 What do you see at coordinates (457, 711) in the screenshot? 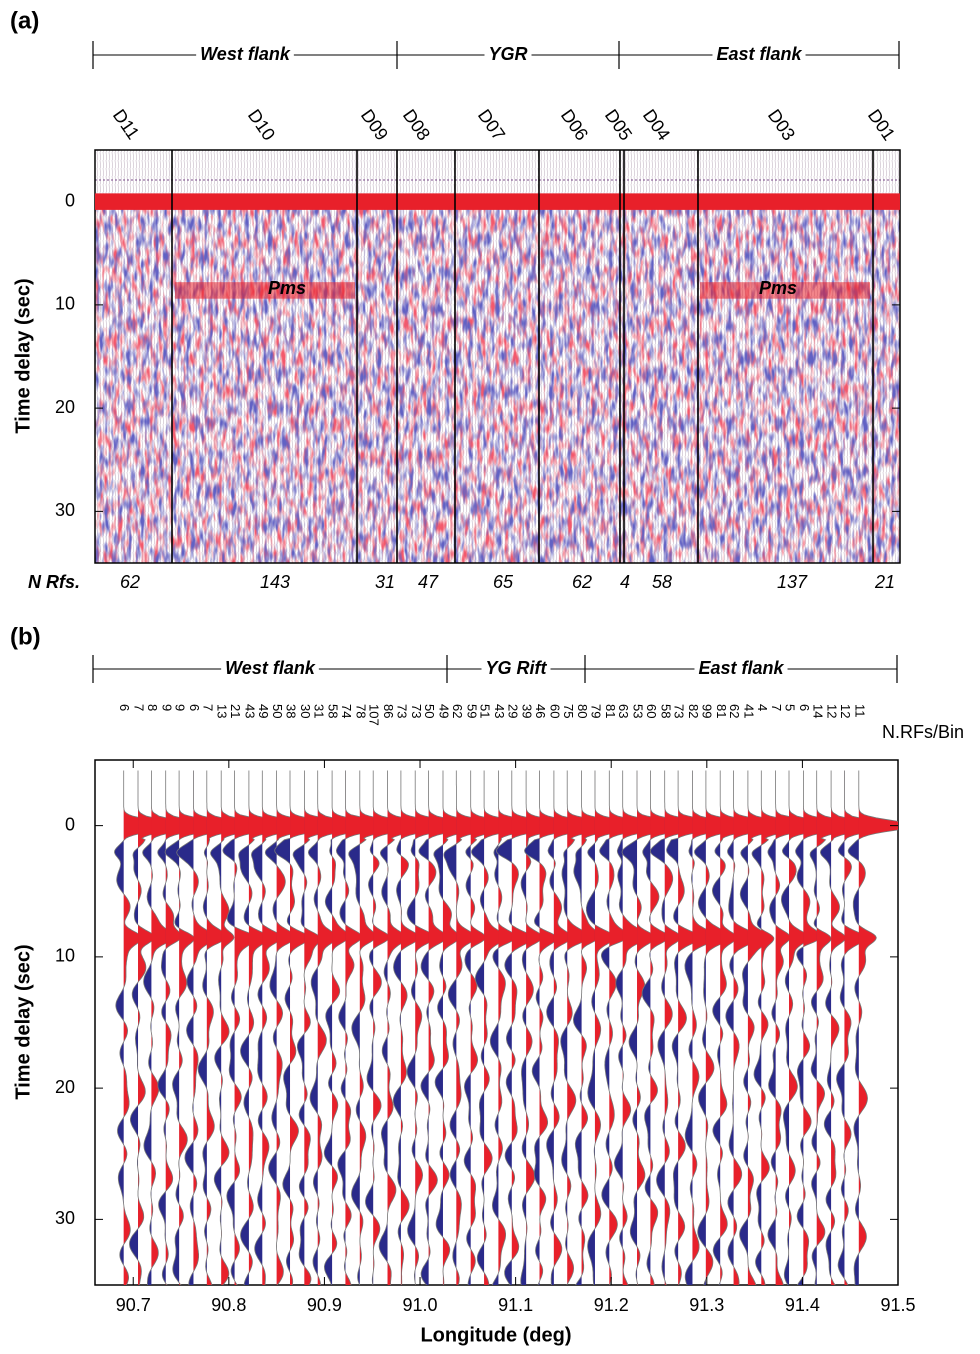
I see `bin-count: 62` at bounding box center [457, 711].